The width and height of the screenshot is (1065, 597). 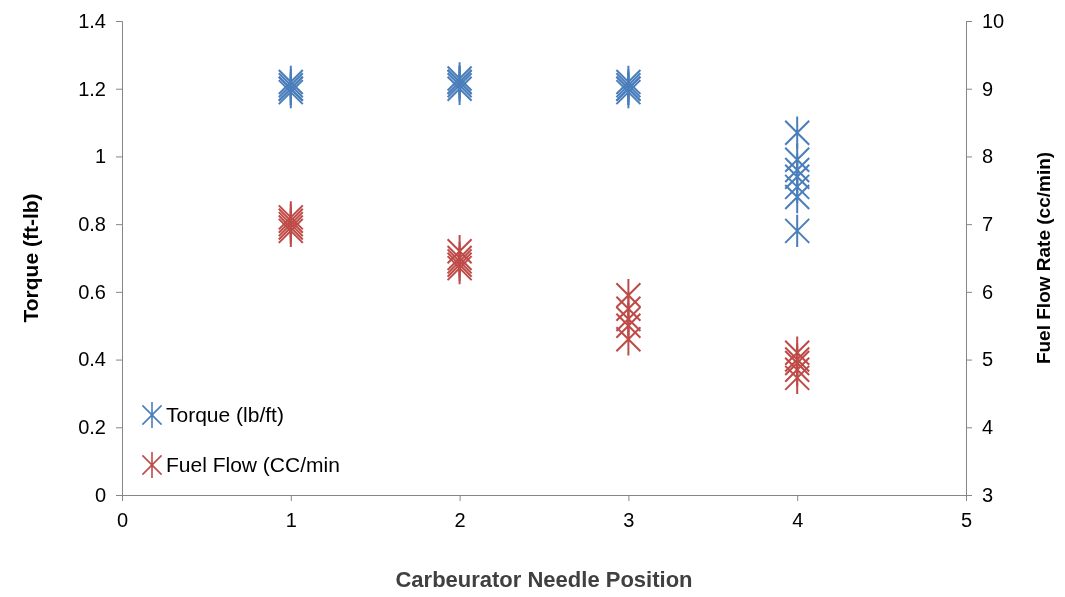 What do you see at coordinates (92, 88) in the screenshot?
I see `y-tick-label: 1.2` at bounding box center [92, 88].